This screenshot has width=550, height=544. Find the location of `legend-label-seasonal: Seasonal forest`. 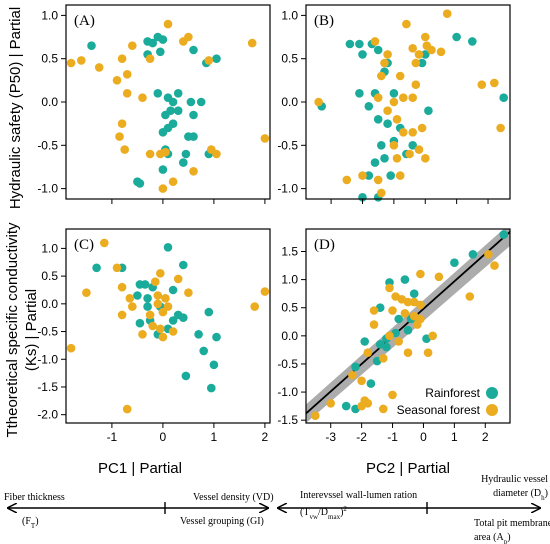

legend-label-seasonal: Seasonal forest is located at coordinates (439, 410).